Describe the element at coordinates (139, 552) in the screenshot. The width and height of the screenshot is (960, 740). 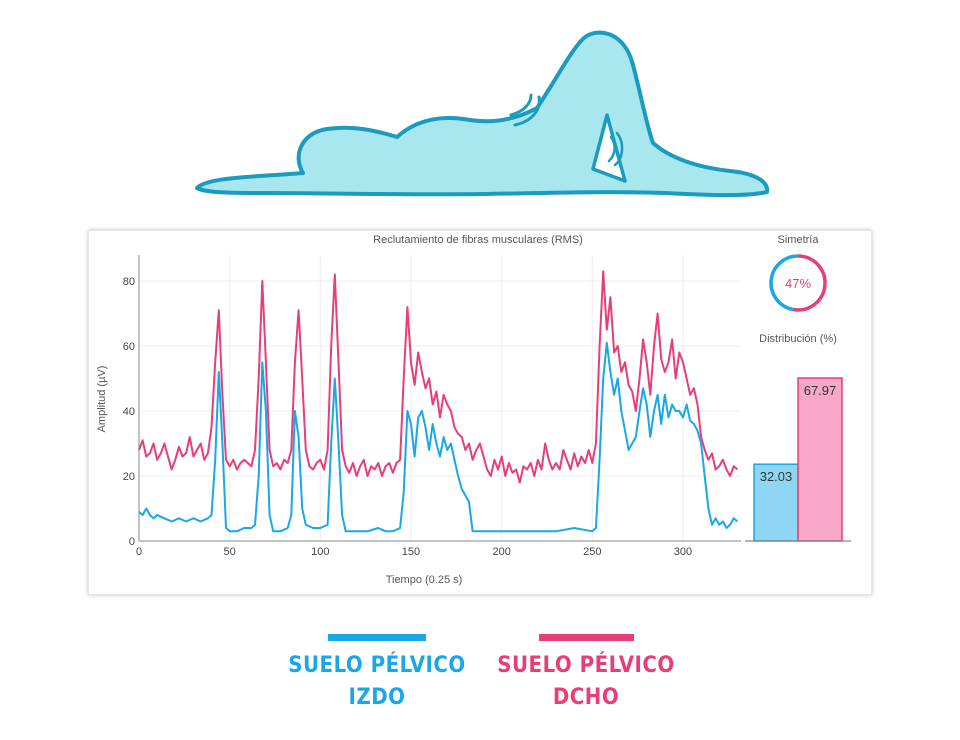
I see `x-tick-label: 0` at that location.